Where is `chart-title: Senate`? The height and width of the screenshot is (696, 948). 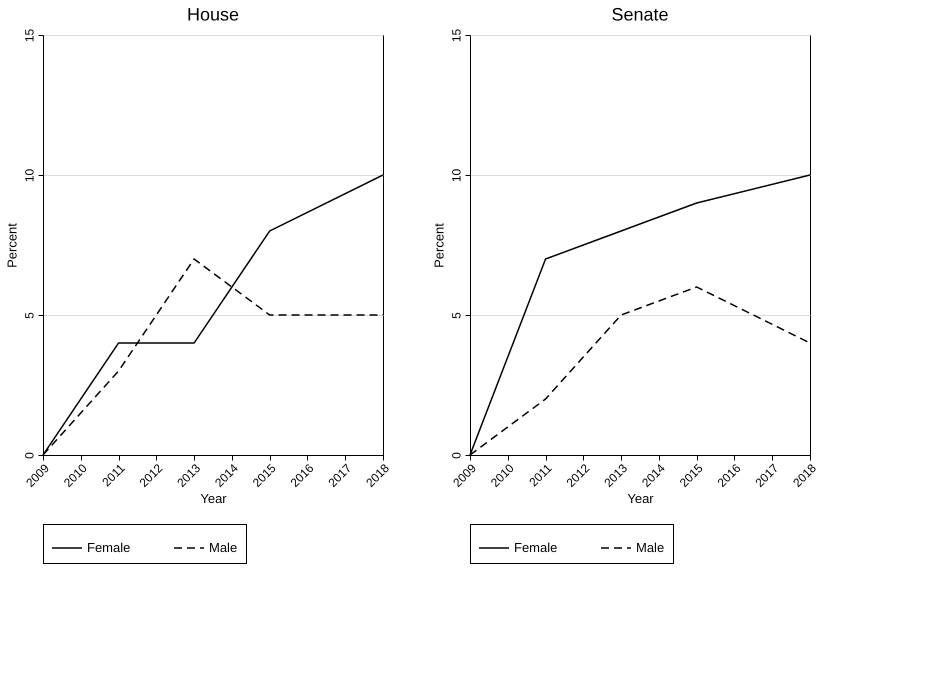
chart-title: Senate is located at coordinates (640, 14).